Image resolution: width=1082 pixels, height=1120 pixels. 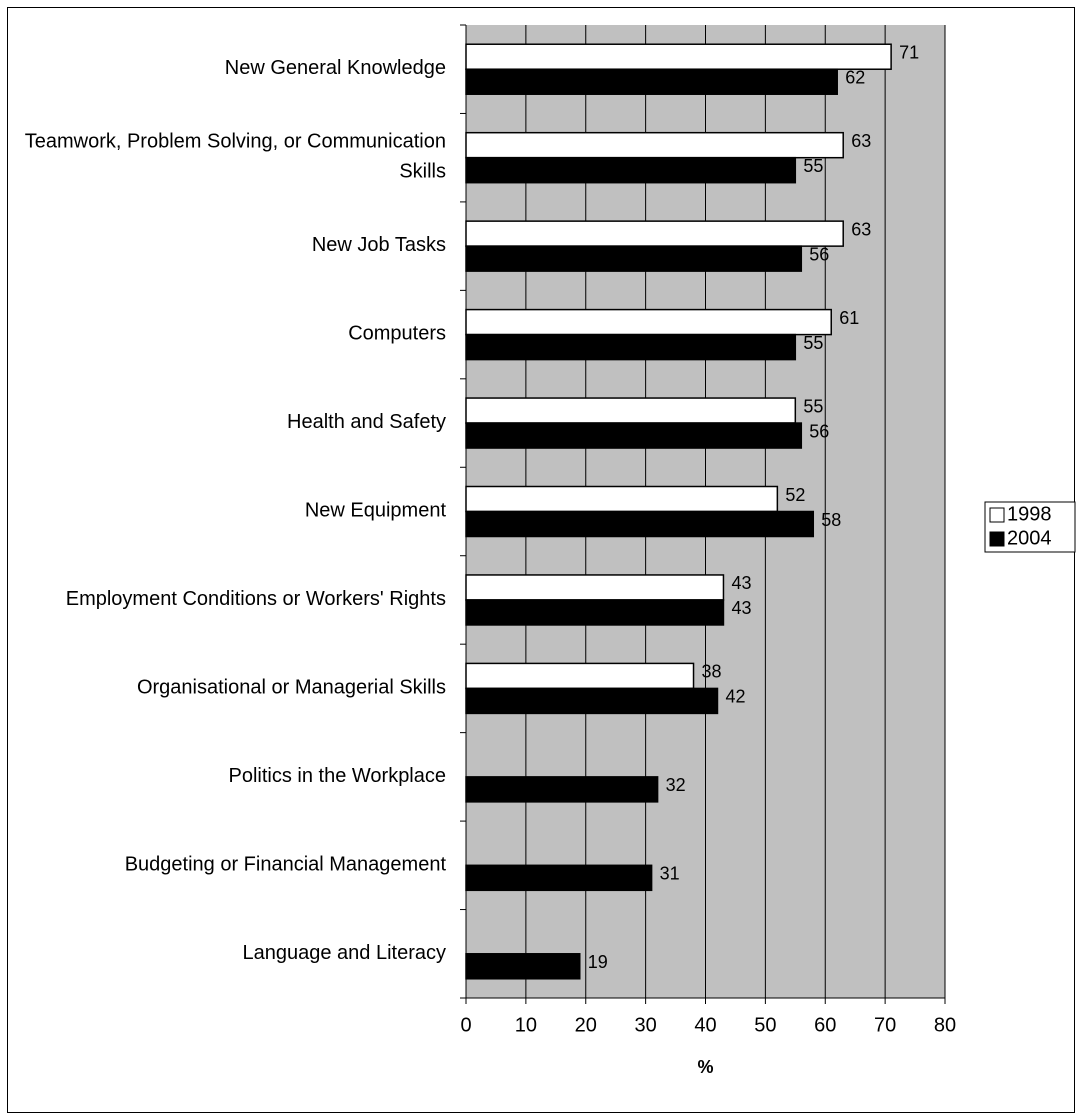 I want to click on data-label: 31, so click(x=670, y=874).